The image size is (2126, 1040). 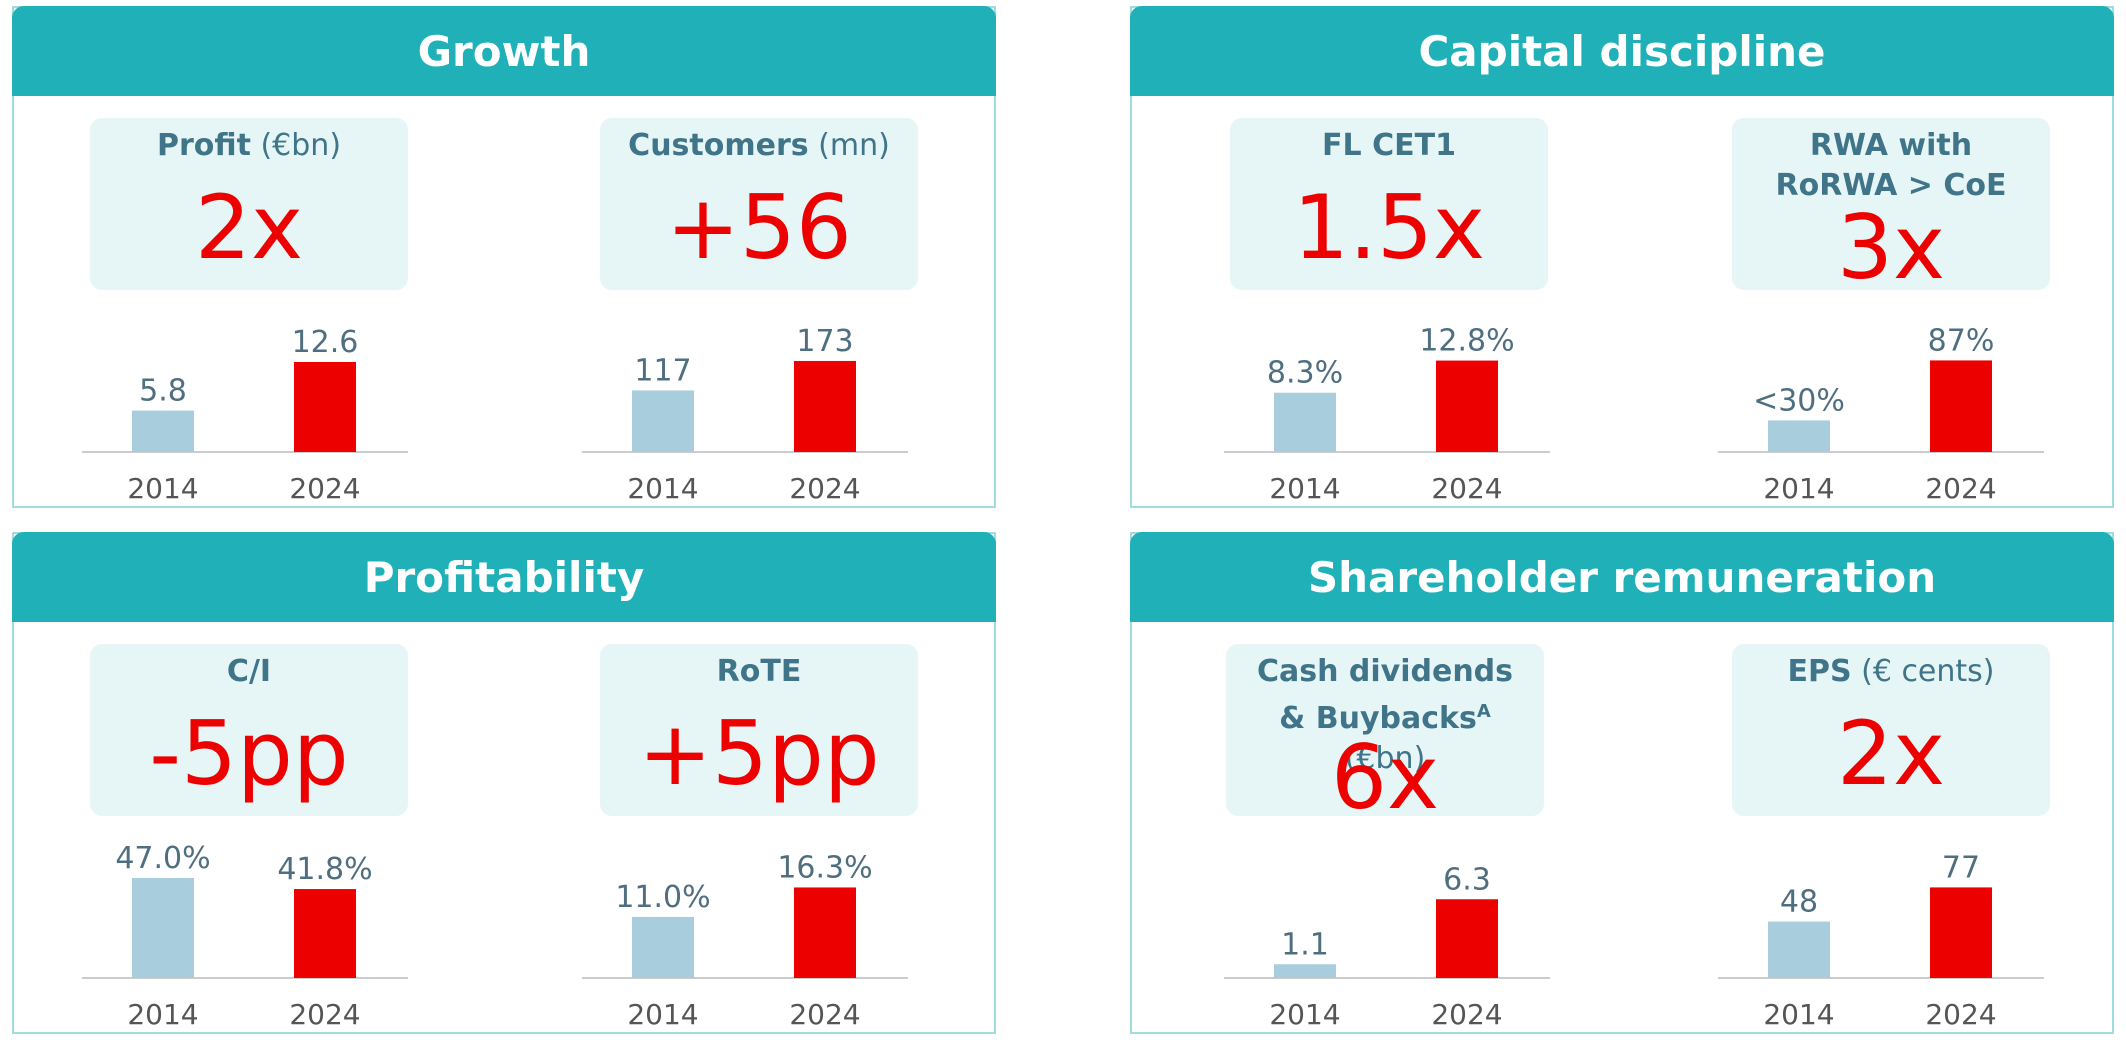 I want to click on chart-rwa: <30% 2014 87% 2024, so click(x=1881, y=414).